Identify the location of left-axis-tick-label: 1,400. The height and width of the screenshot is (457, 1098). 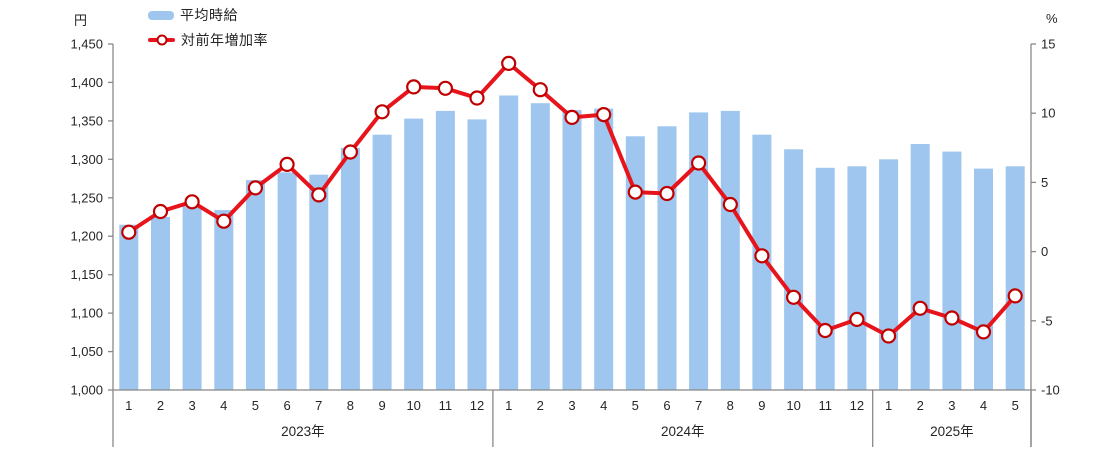
(86, 82).